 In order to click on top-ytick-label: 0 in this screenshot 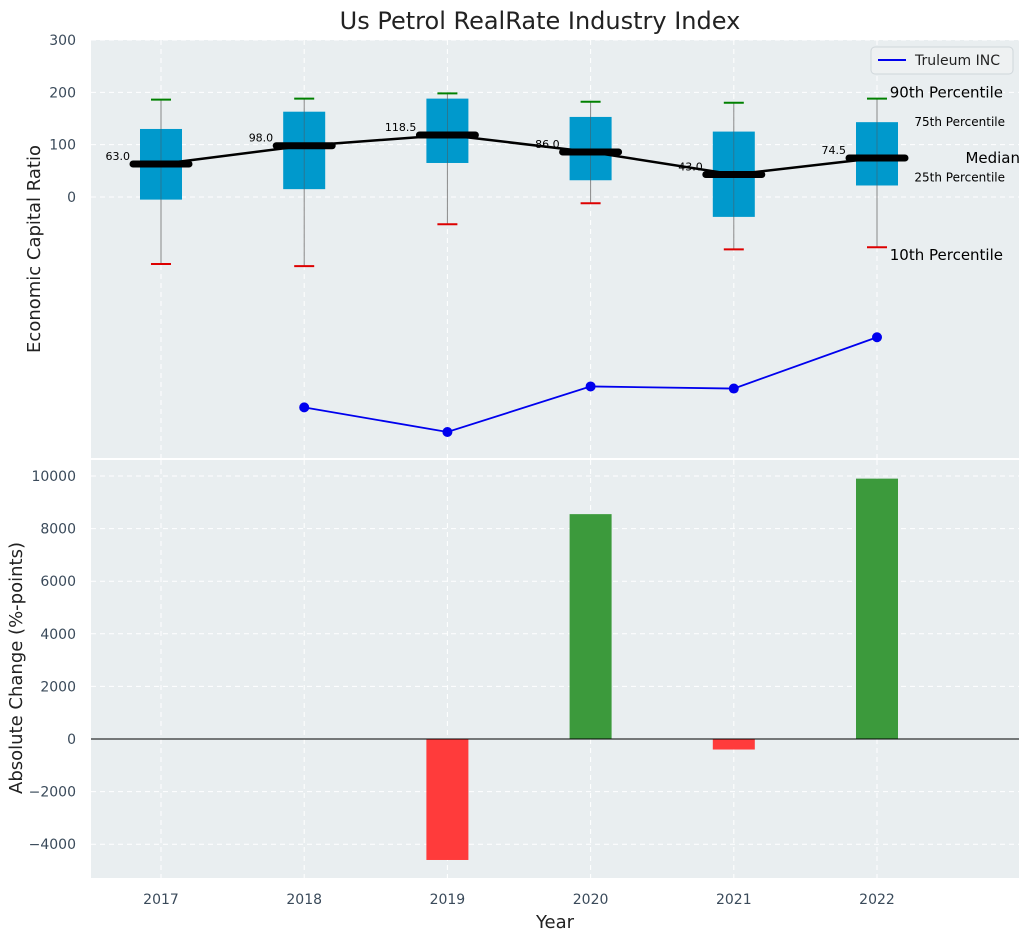, I will do `click(71, 198)`.